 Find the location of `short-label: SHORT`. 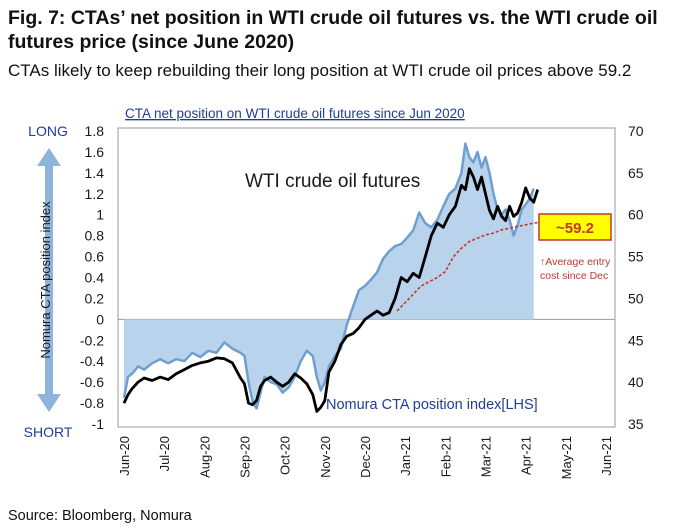

short-label: SHORT is located at coordinates (48, 432).